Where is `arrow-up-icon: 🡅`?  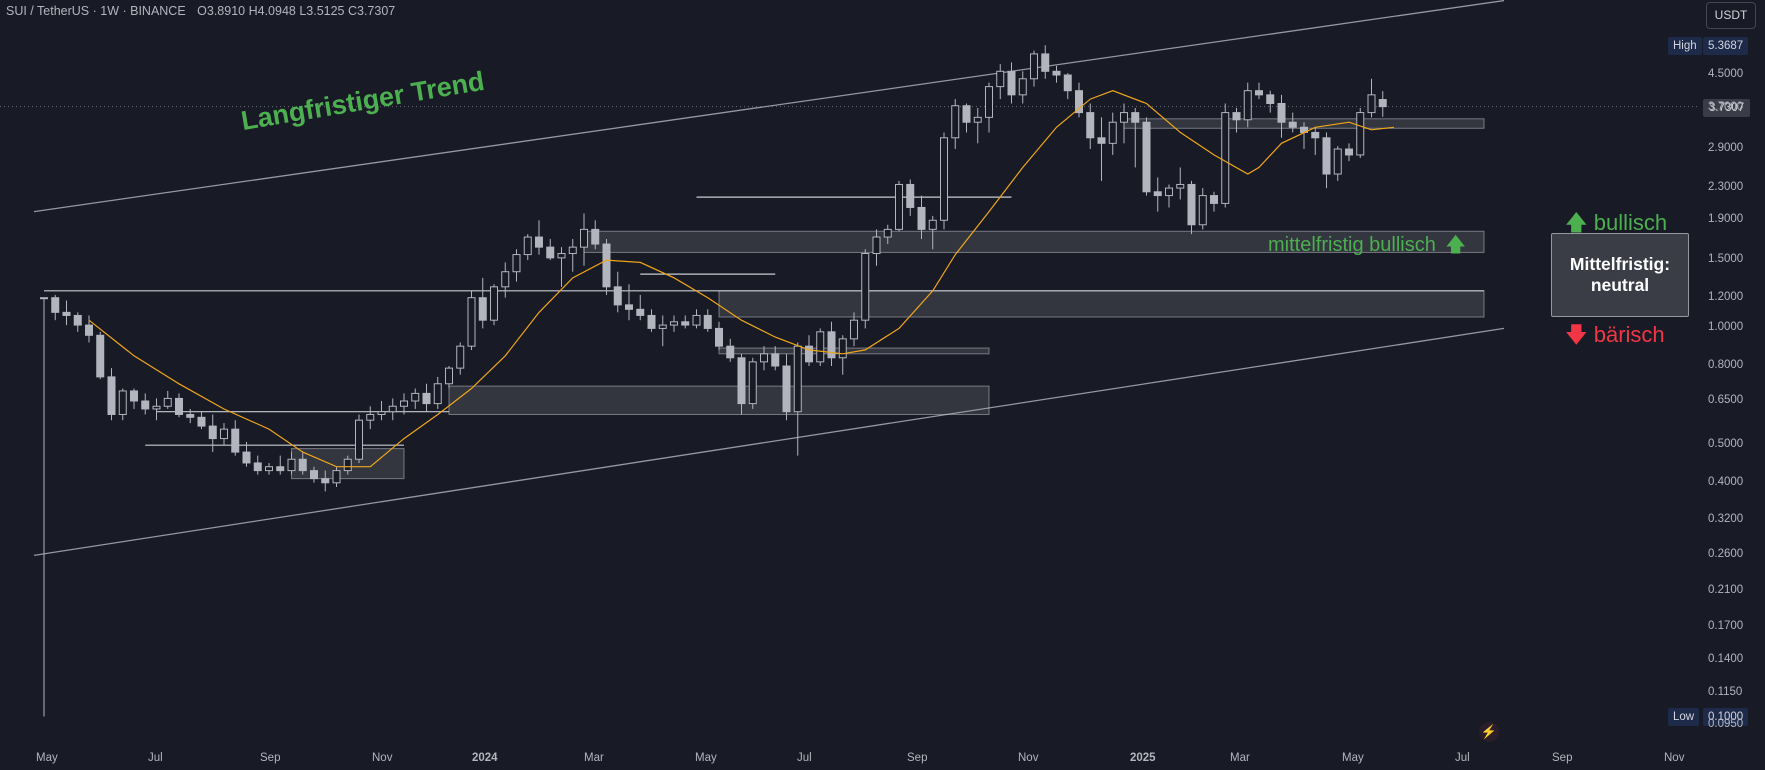 arrow-up-icon: 🡅 is located at coordinates (1455, 245).